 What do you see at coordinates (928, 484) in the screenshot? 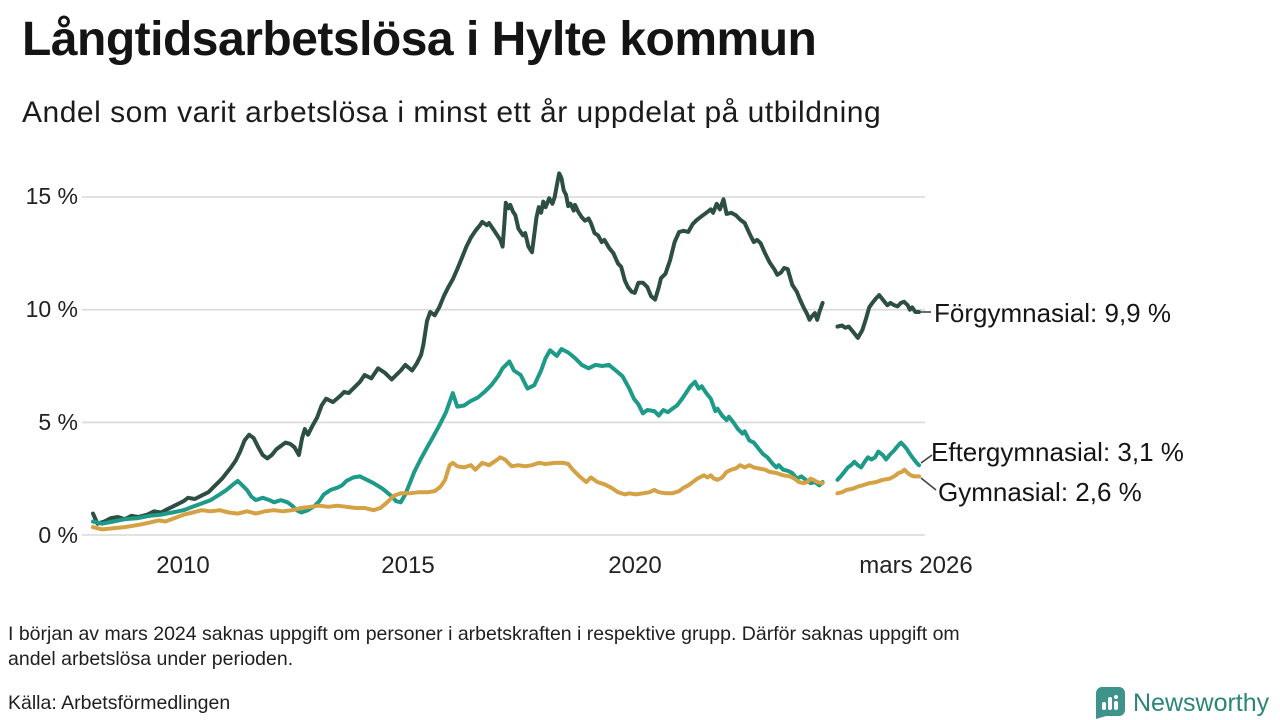
I see `leader-line-gymnasial` at bounding box center [928, 484].